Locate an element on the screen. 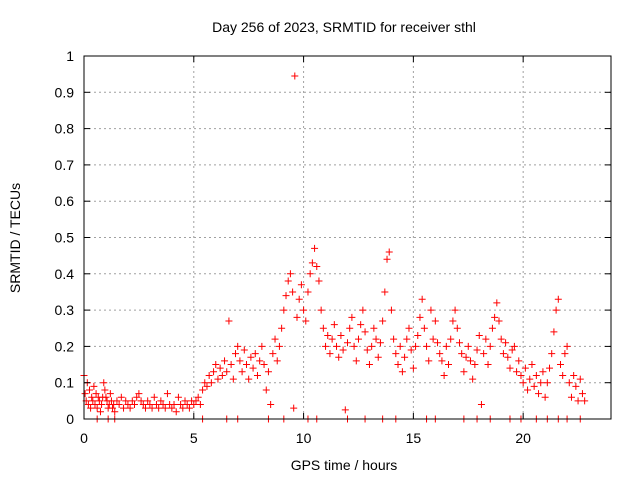  y-tick-label: 0.3 is located at coordinates (65, 310).